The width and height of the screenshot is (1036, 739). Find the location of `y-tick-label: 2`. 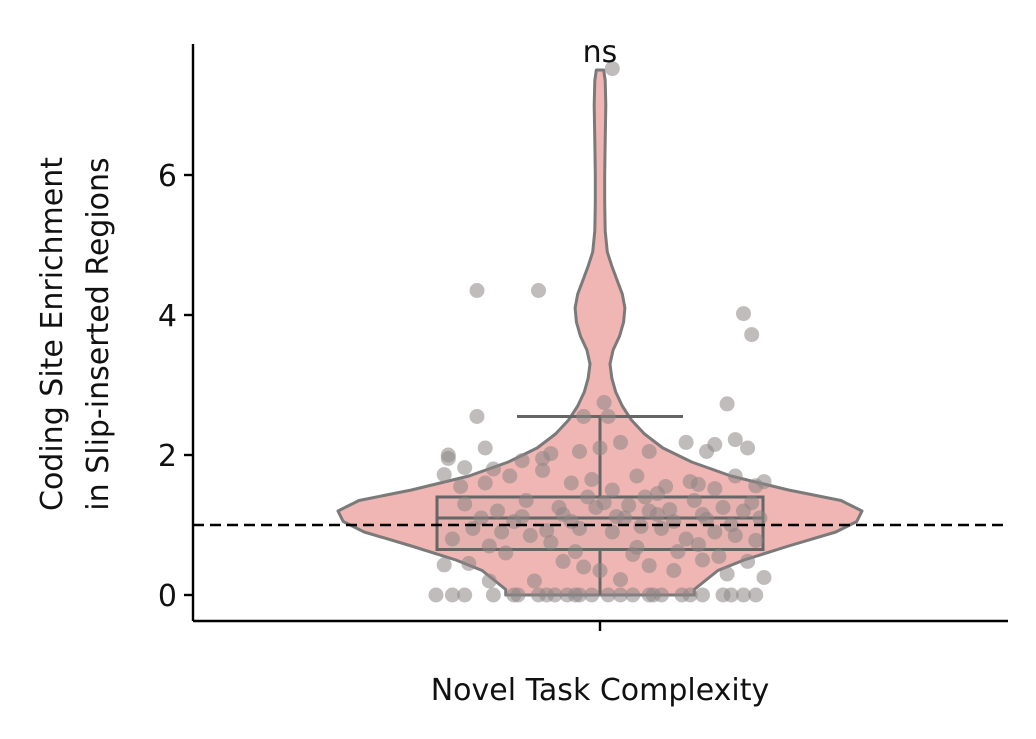

y-tick-label: 2 is located at coordinates (167, 456).